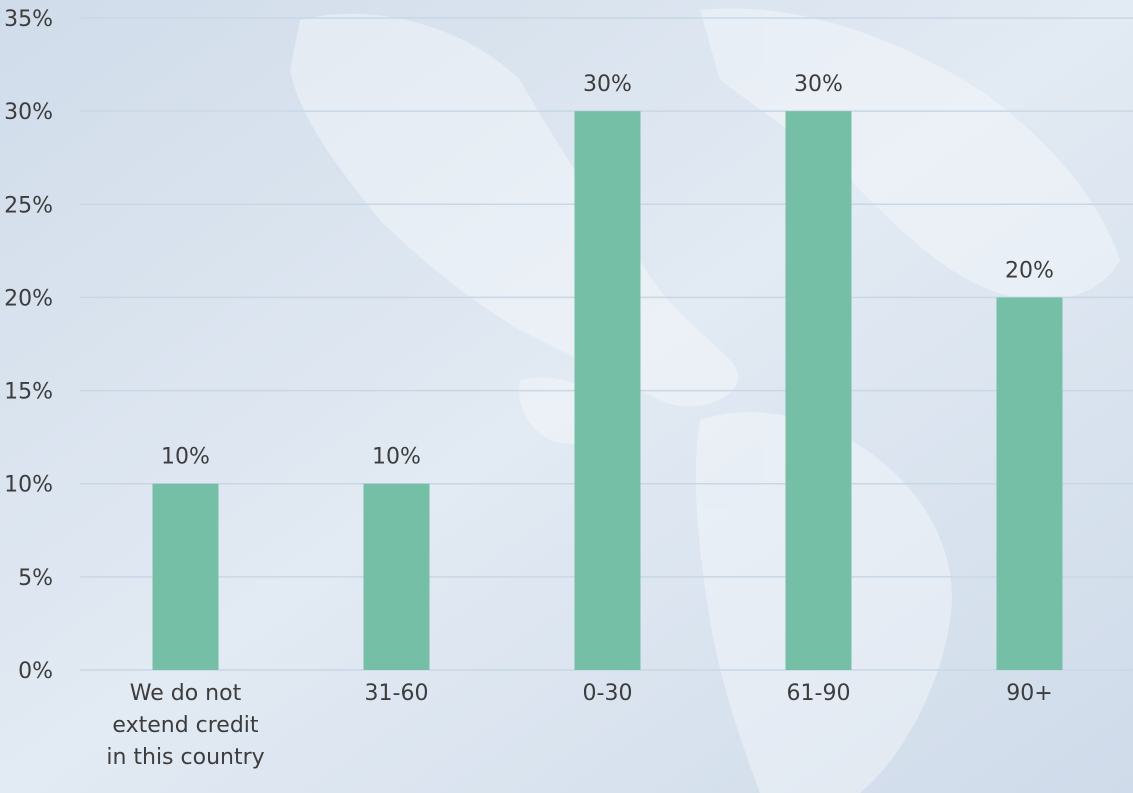 The height and width of the screenshot is (793, 1133). Describe the element at coordinates (28, 485) in the screenshot. I see `y-tick-label: 10%` at that location.